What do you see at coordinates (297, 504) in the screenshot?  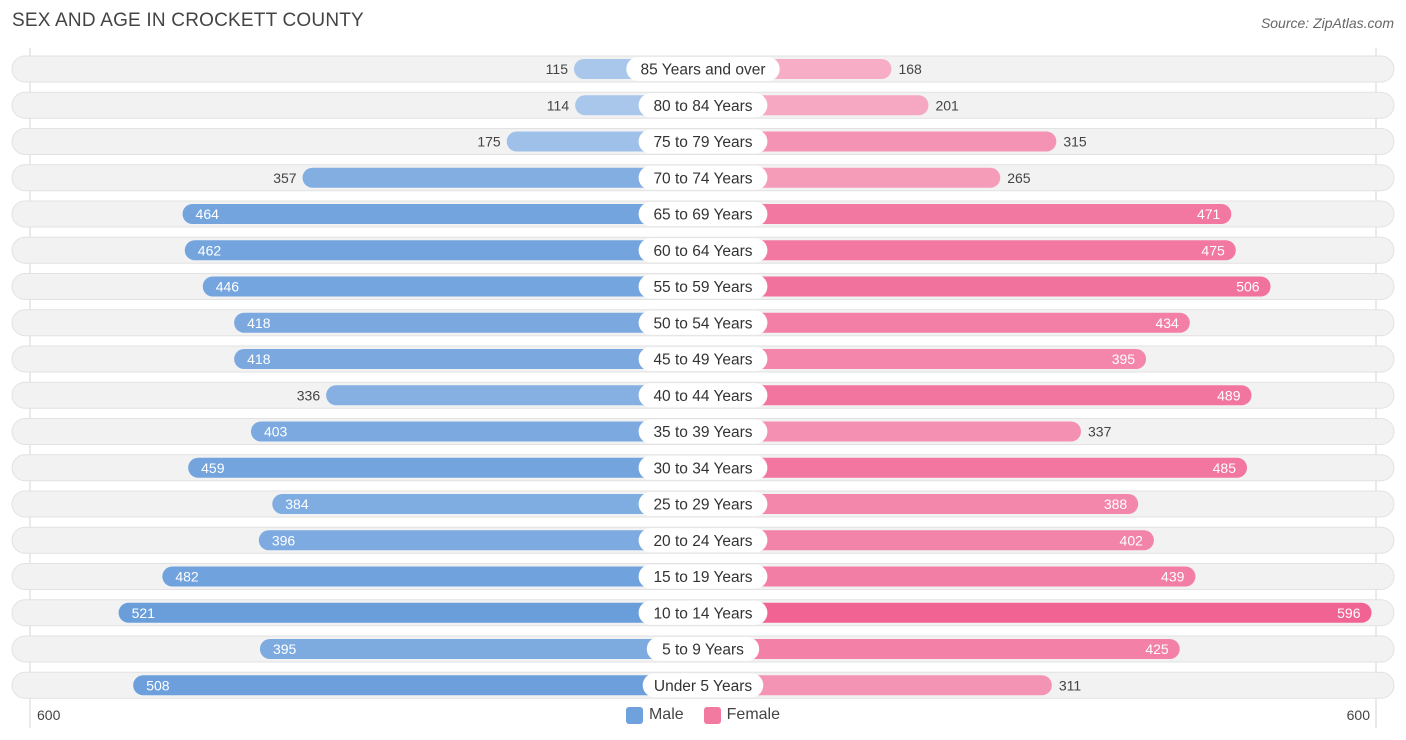 I see `male-value-label: 384` at bounding box center [297, 504].